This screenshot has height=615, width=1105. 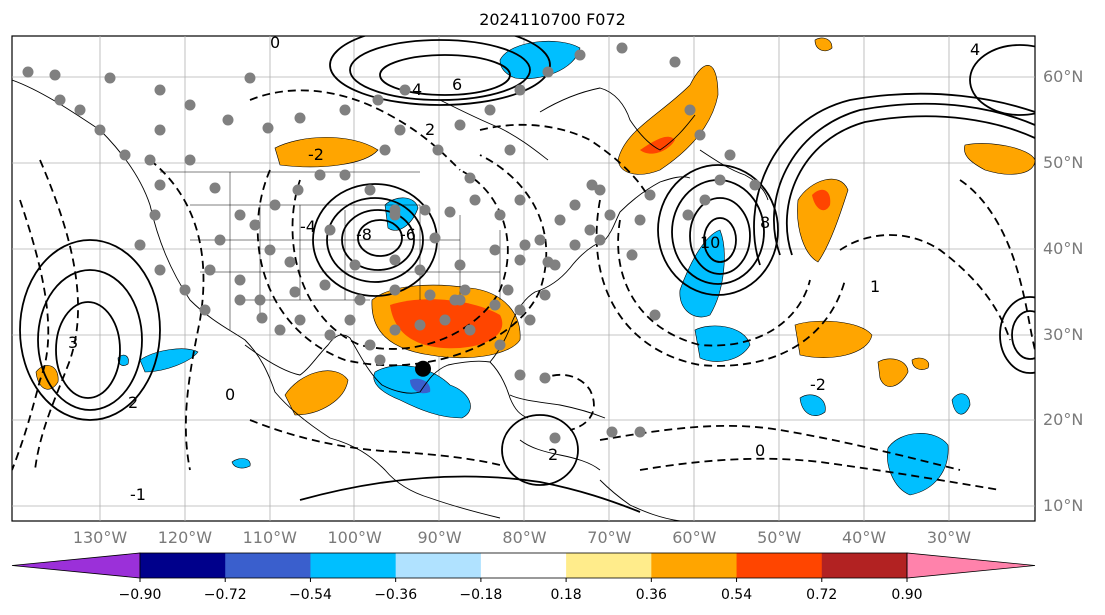 I want to click on blue-area-cape-verde, so click(x=918, y=464).